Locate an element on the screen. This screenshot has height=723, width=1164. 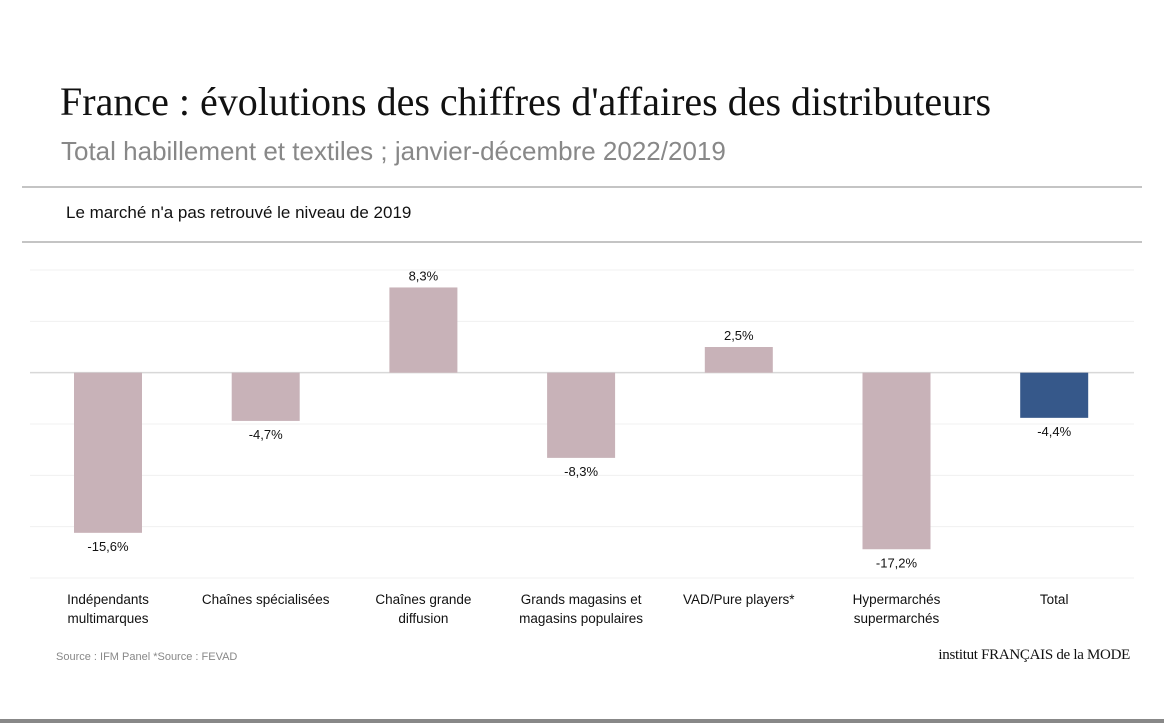
category-label: diffusion is located at coordinates (423, 618).